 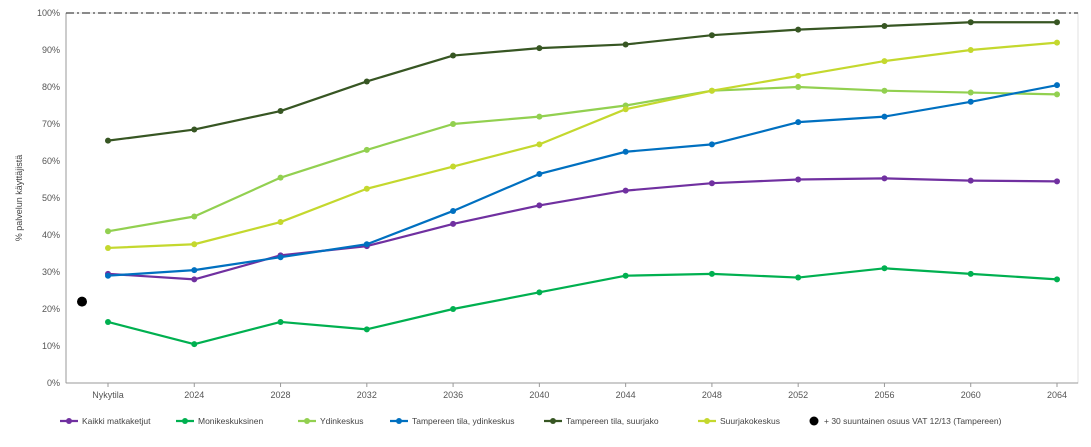 I want to click on x-tick-label: 2040, so click(x=539, y=395).